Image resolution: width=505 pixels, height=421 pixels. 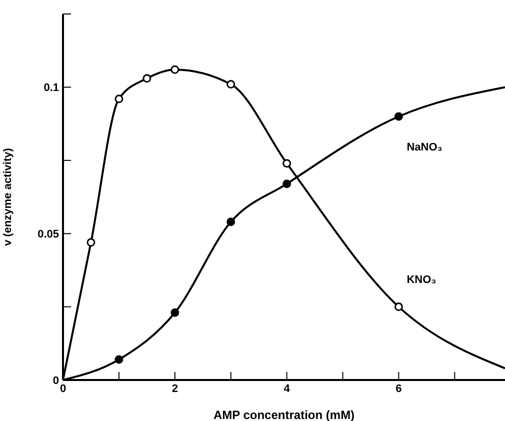 I want to click on y-tick-label: 0, so click(x=55, y=380).